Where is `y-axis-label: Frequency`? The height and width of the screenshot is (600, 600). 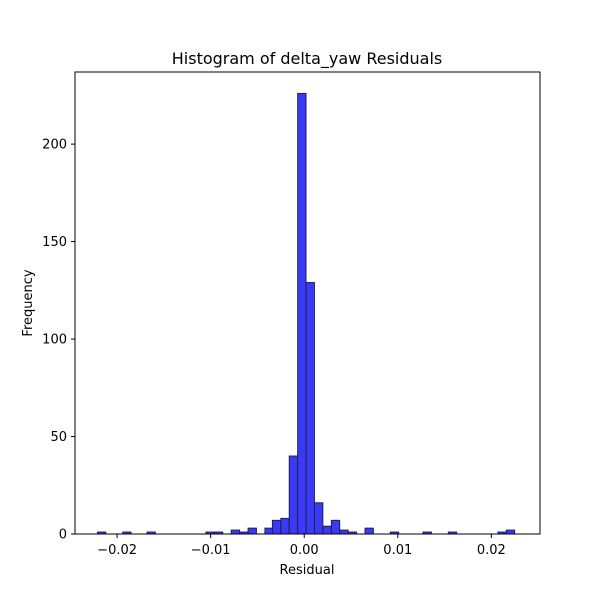 y-axis-label: Frequency is located at coordinates (28, 302).